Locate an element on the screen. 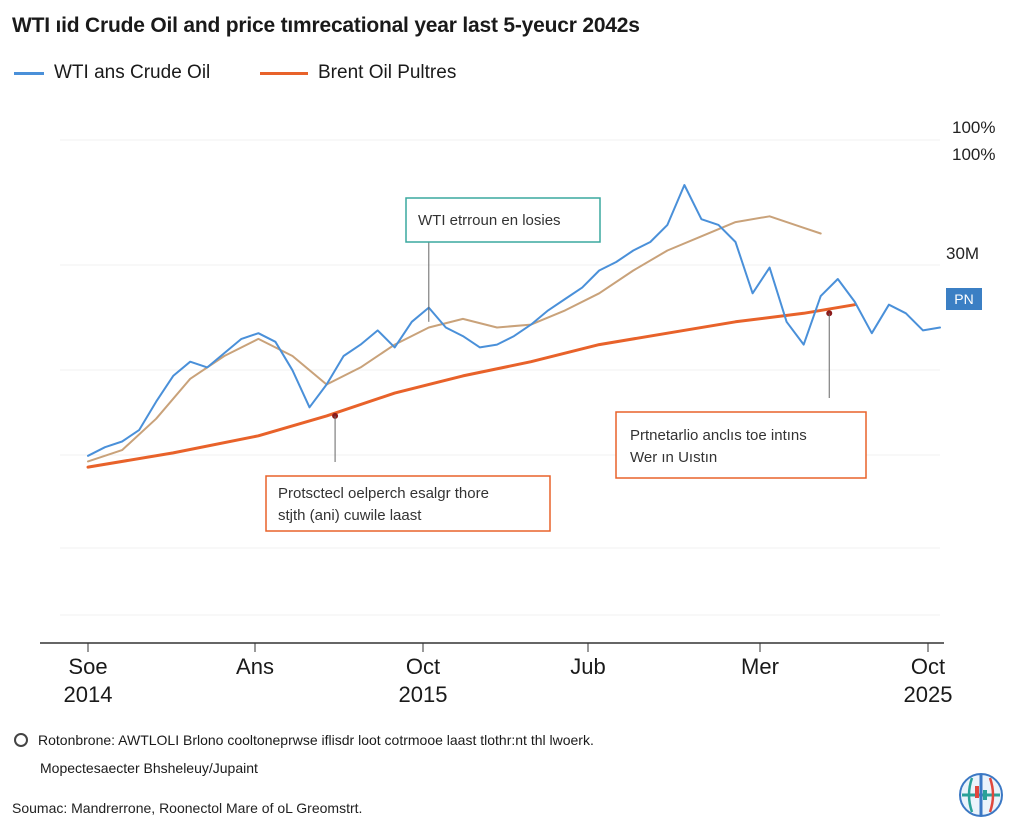 Image resolution: width=1024 pixels, height=835 pixels. legend: WTI ans Crude Oil Brent Oil Pultres is located at coordinates (290, 76).